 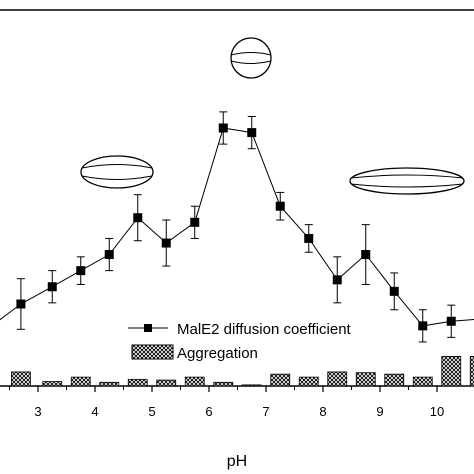 I want to click on legend-label-diffusion: MalE2 diffusion coefficient, so click(x=264, y=329).